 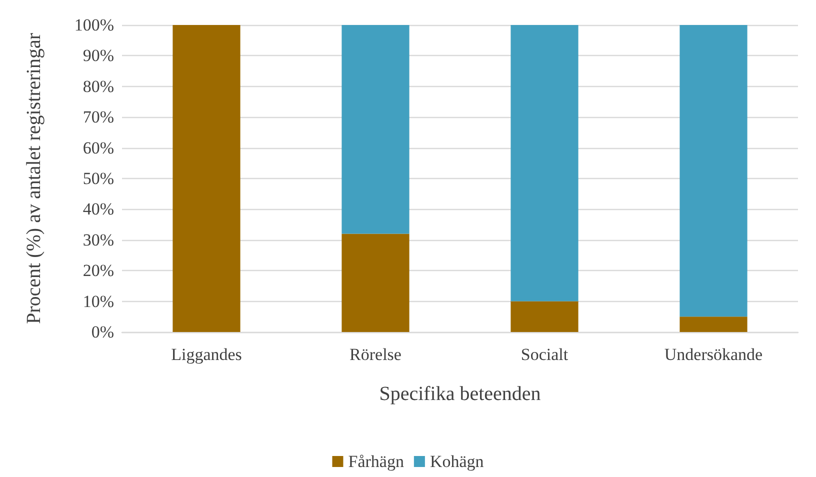 I want to click on y-tick-label: 100%, so click(x=94, y=25).